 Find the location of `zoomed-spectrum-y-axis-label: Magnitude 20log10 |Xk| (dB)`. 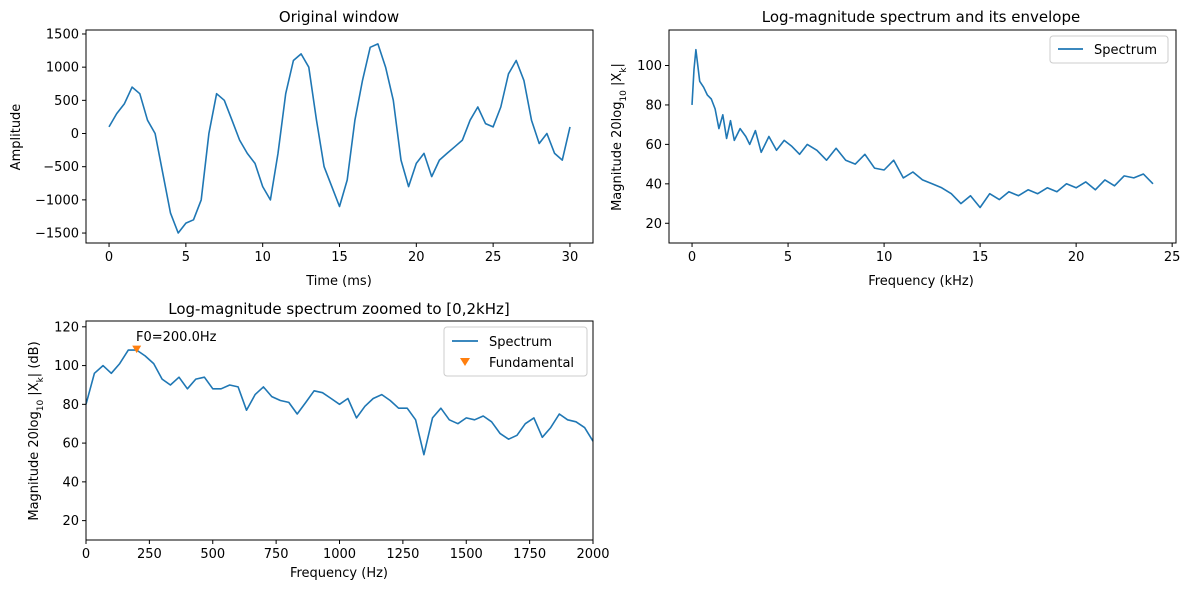

zoomed-spectrum-y-axis-label: Magnitude 20log10 |Xk| (dB) is located at coordinates (36, 430).